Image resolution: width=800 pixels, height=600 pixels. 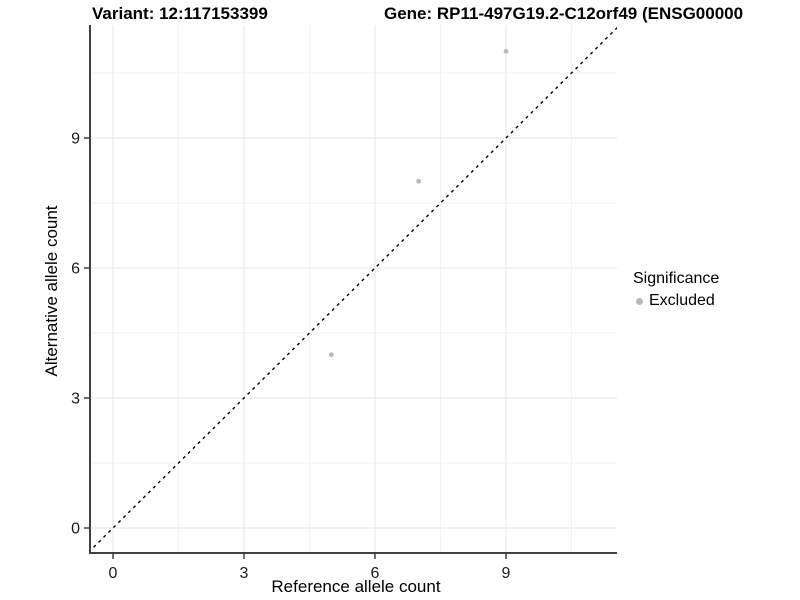 I want to click on y-tick-label: 3, so click(x=75, y=399).